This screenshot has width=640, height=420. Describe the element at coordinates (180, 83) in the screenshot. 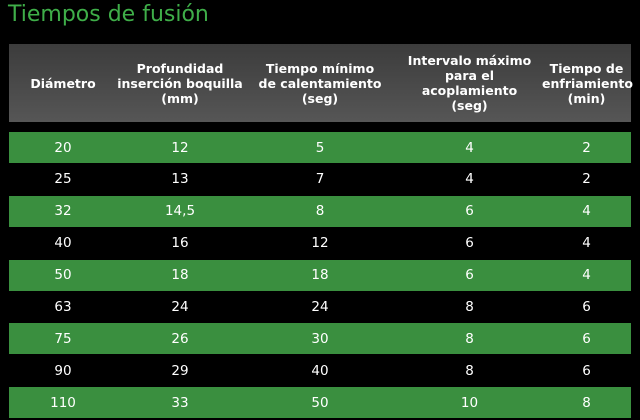

I see `header-profundidad: Profundidad inserción boquilla (mm)` at that location.